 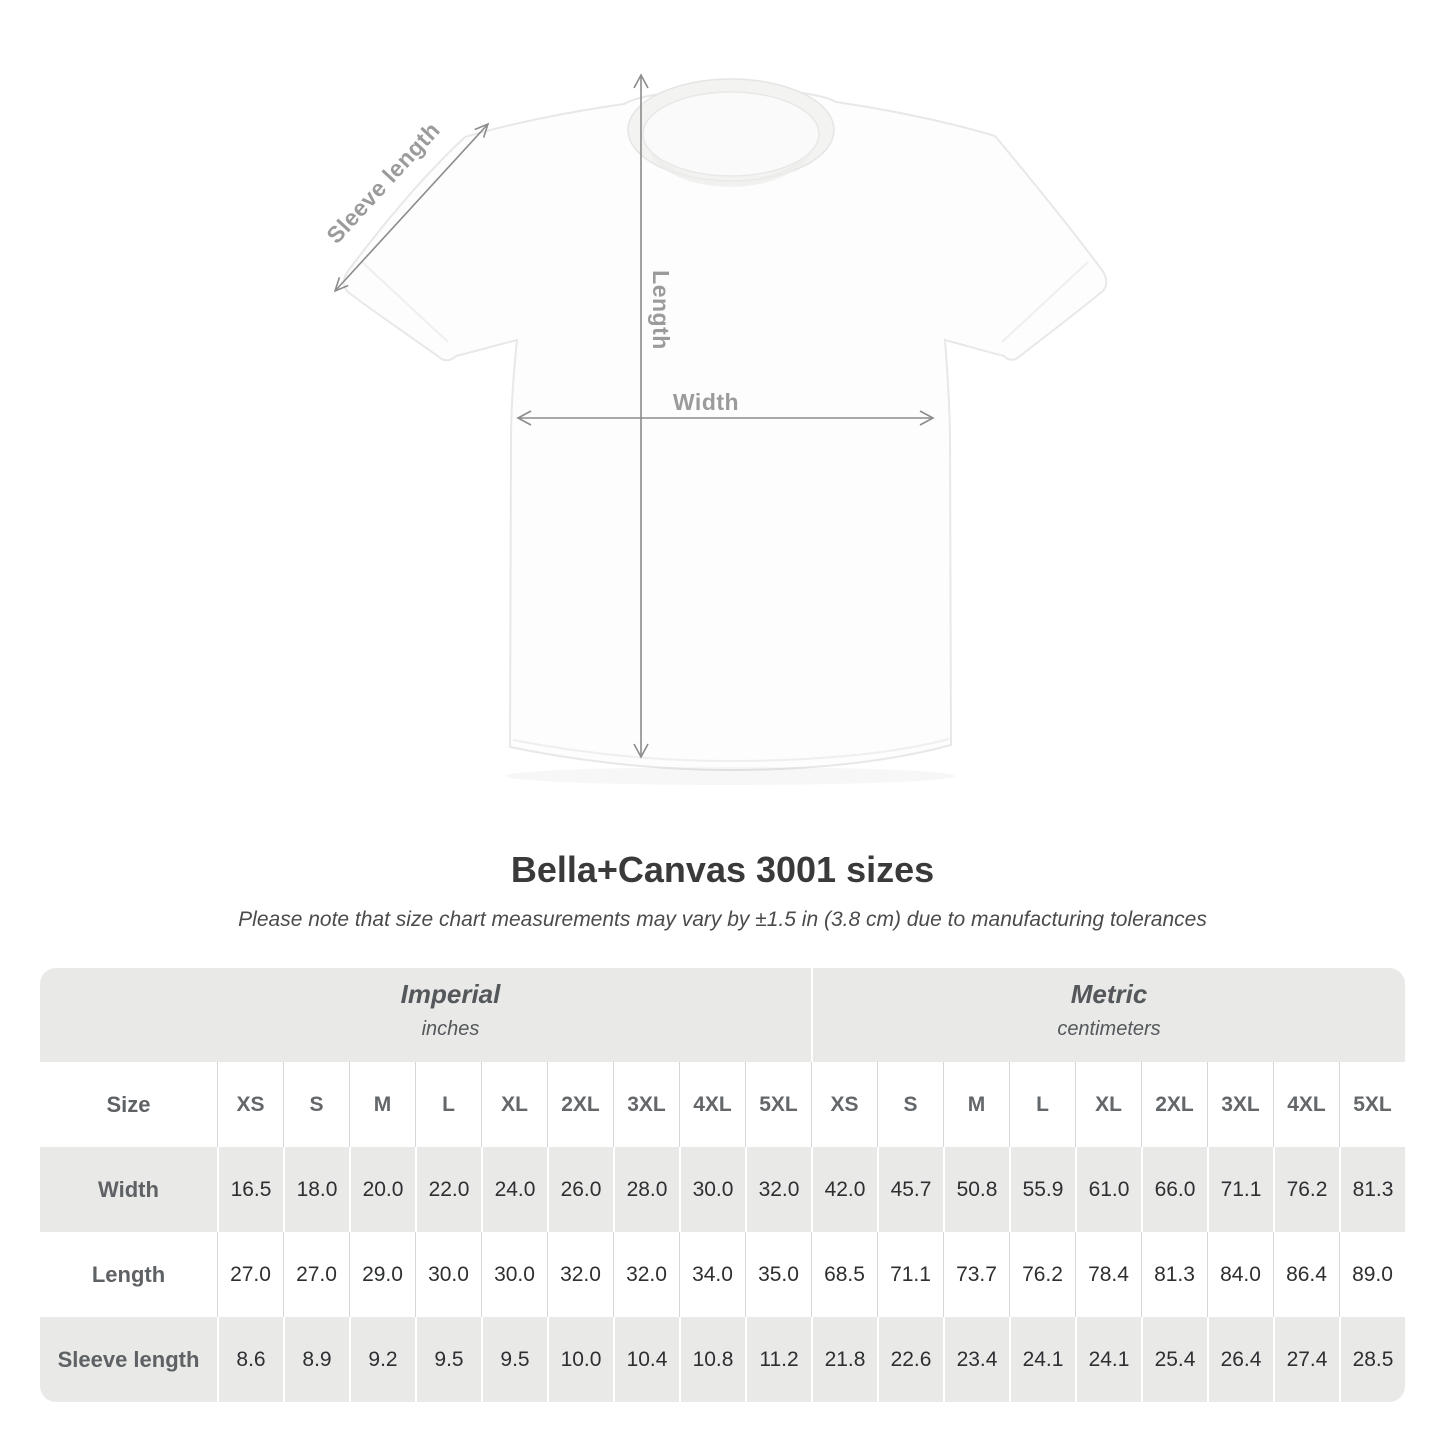 I want to click on value-cell: 23.4, so click(x=976, y=1359).